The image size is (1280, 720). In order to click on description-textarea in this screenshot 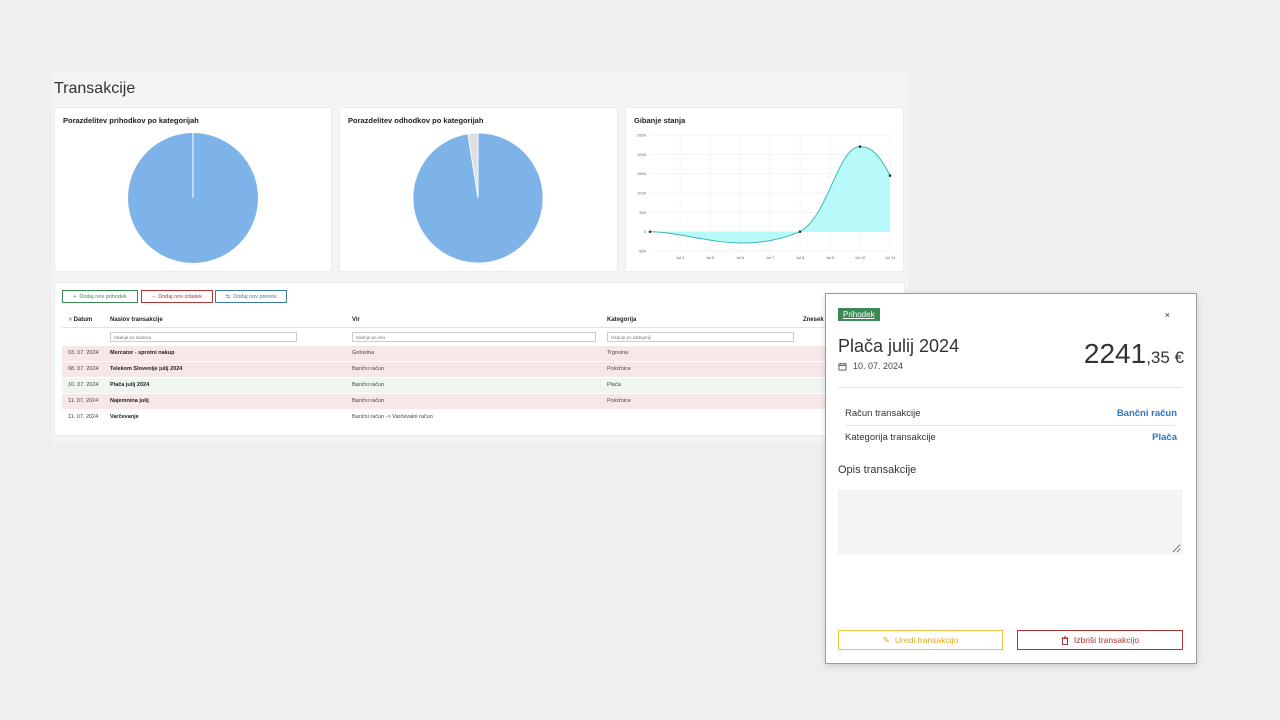, I will do `click(1010, 522)`.